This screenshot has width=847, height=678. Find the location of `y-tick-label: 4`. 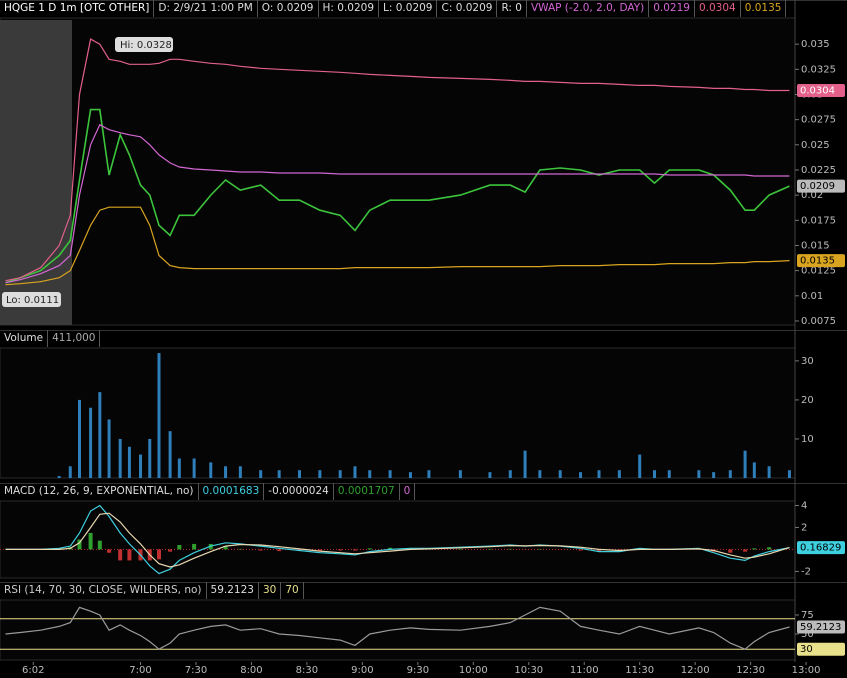

y-tick-label: 4 is located at coordinates (804, 505).